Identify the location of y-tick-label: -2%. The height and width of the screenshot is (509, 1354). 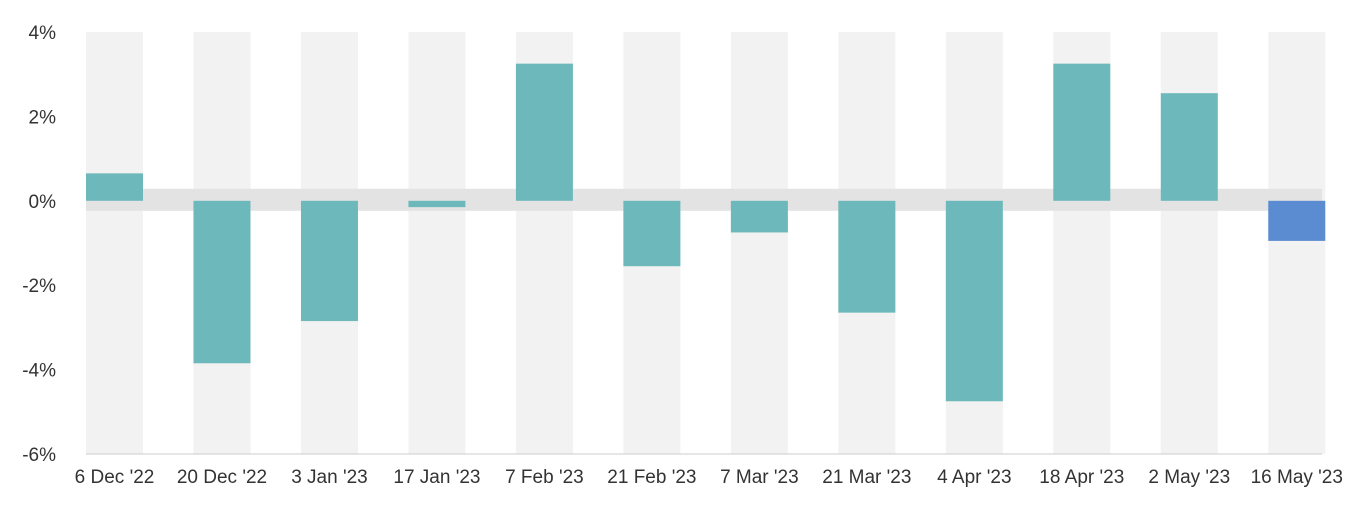
(39, 286).